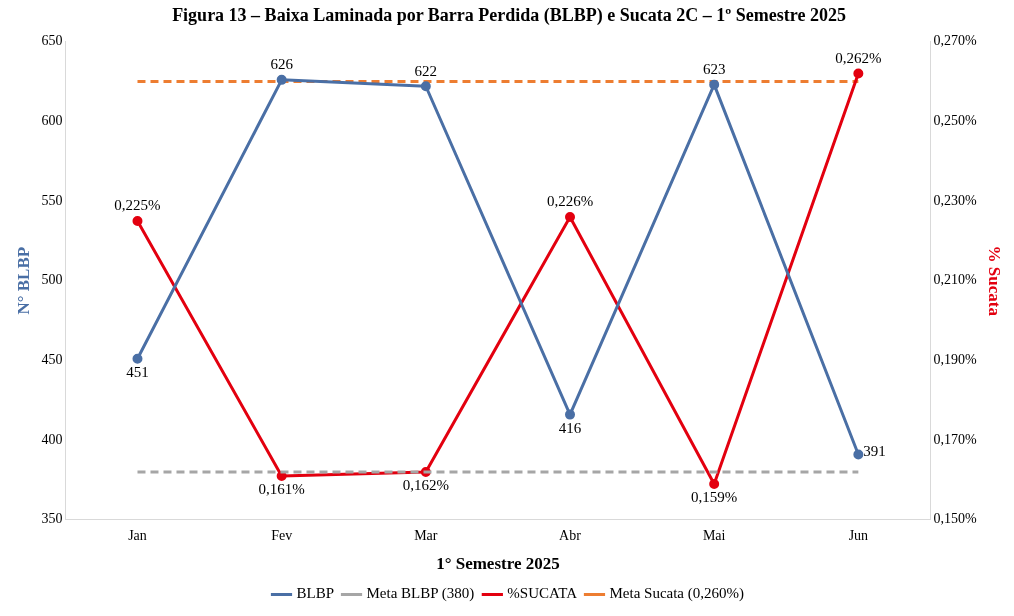  I want to click on y-tick-label: 500, so click(52, 280).